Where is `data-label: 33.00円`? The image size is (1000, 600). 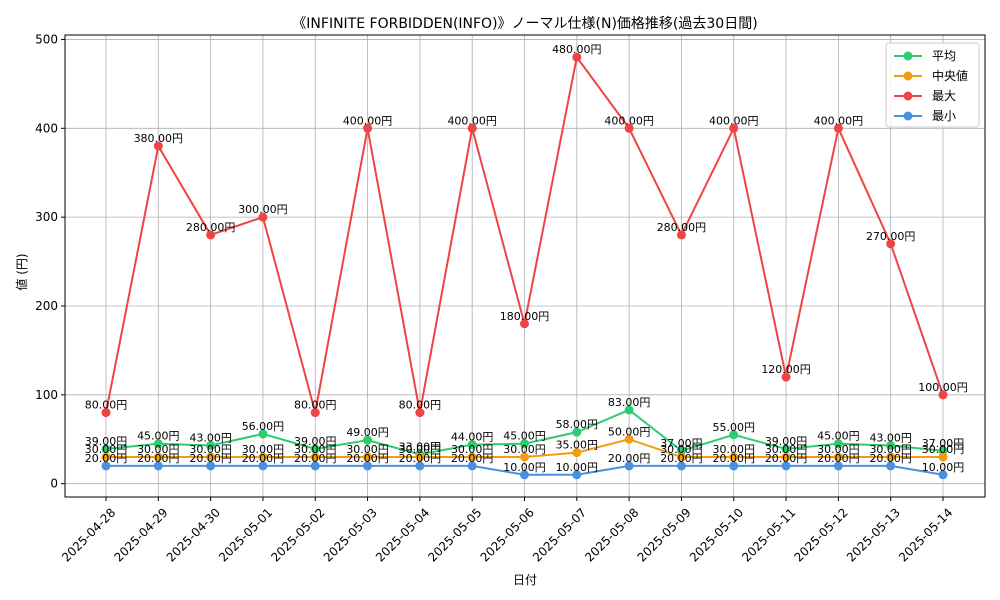 data-label: 33.00円 is located at coordinates (420, 446).